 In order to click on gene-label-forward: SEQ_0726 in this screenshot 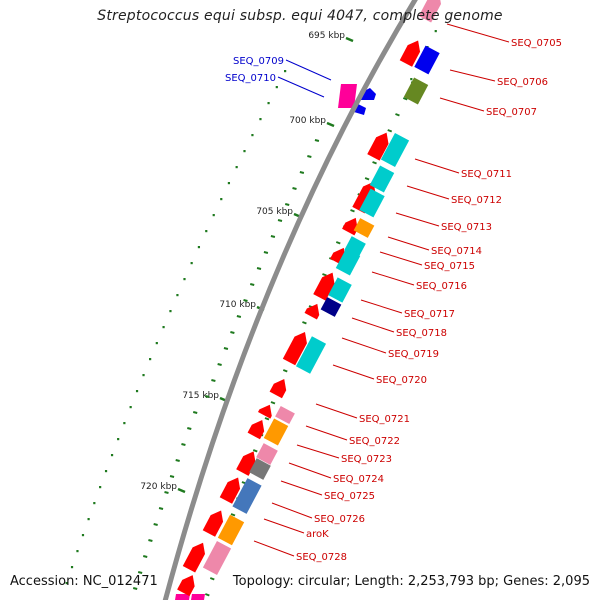, I will do `click(339, 519)`.